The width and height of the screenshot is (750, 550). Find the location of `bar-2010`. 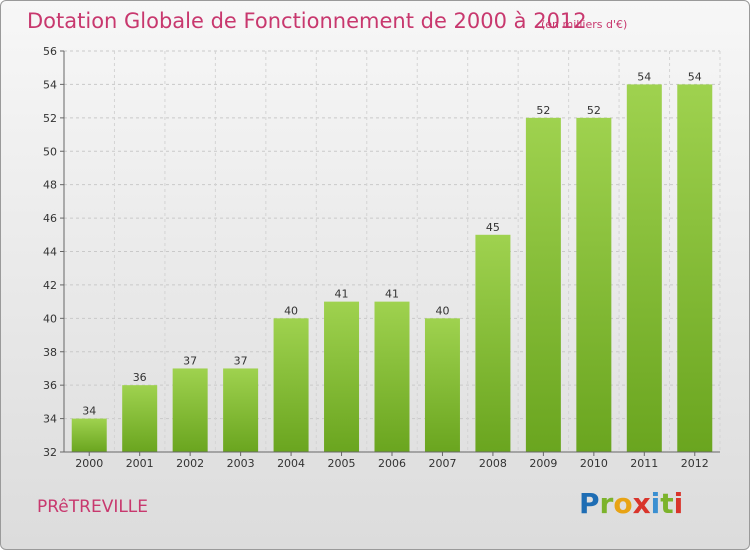

bar-2010 is located at coordinates (594, 284).